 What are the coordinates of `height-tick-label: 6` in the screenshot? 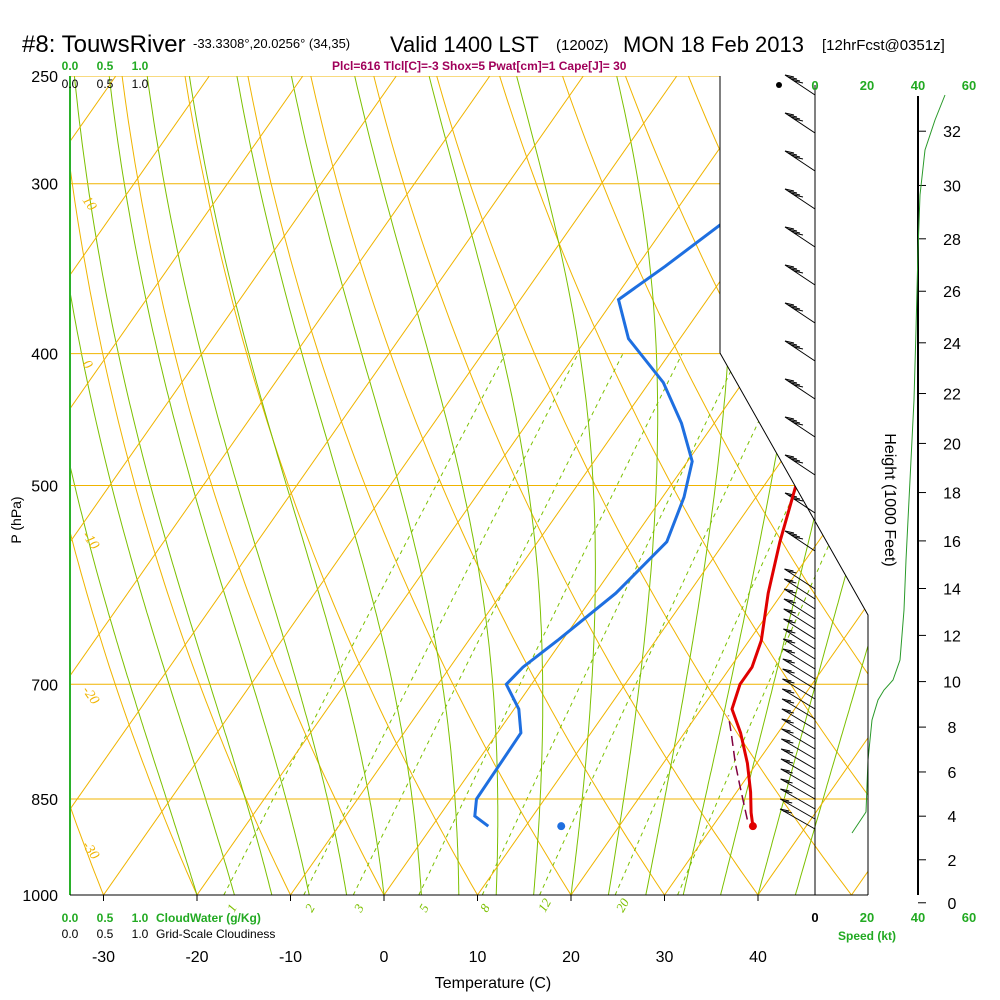 It's located at (952, 773).